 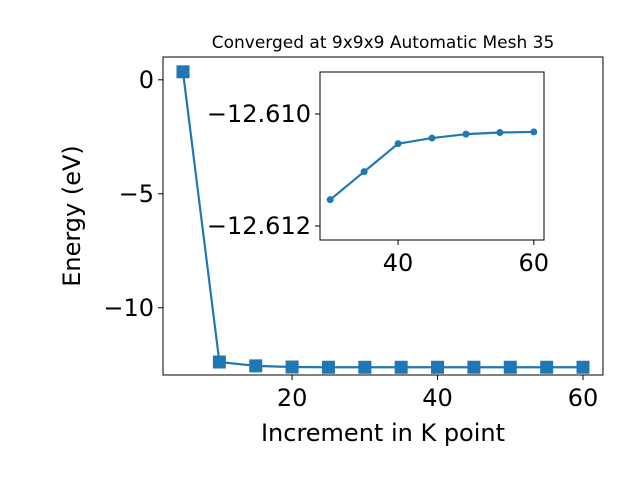 I want to click on main-x-ticks: 20 40 60, so click(x=437, y=393).